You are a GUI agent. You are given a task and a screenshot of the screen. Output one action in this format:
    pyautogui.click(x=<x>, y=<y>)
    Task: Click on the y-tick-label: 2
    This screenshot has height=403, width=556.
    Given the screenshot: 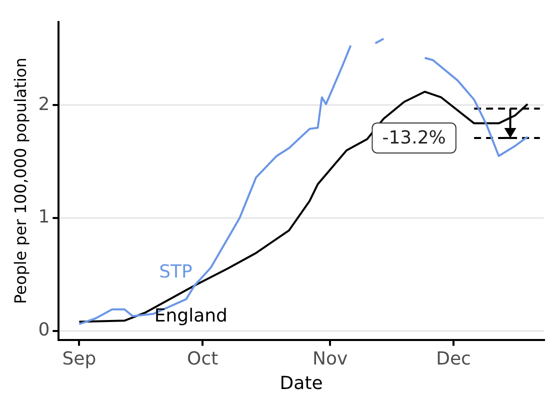 What is the action you would take?
    pyautogui.click(x=44, y=104)
    